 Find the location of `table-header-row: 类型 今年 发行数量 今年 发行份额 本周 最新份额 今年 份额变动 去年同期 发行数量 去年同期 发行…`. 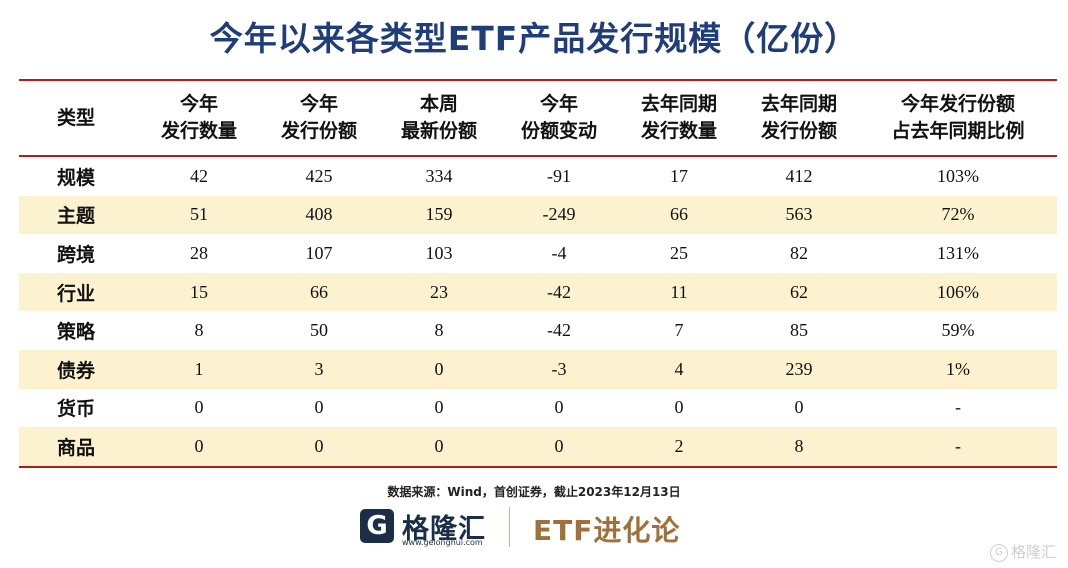

table-header-row: 类型 今年 发行数量 今年 发行份额 本周 最新份额 今年 份额变动 去年同期 发行数量 去年同期 发行… is located at coordinates (538, 118).